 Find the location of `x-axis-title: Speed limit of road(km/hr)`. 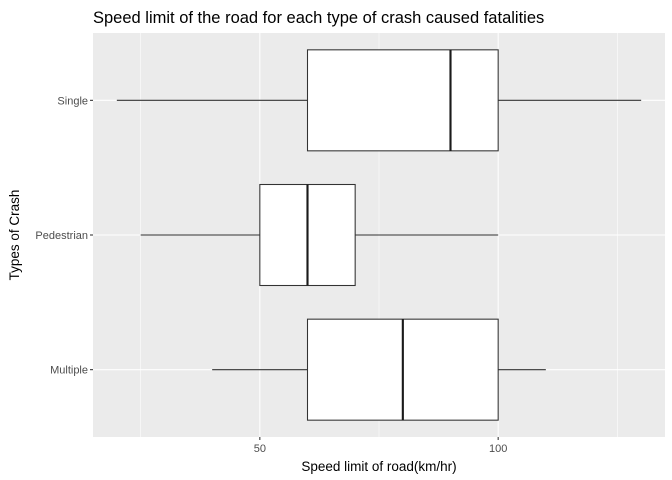

x-axis-title: Speed limit of road(km/hr) is located at coordinates (378, 466).